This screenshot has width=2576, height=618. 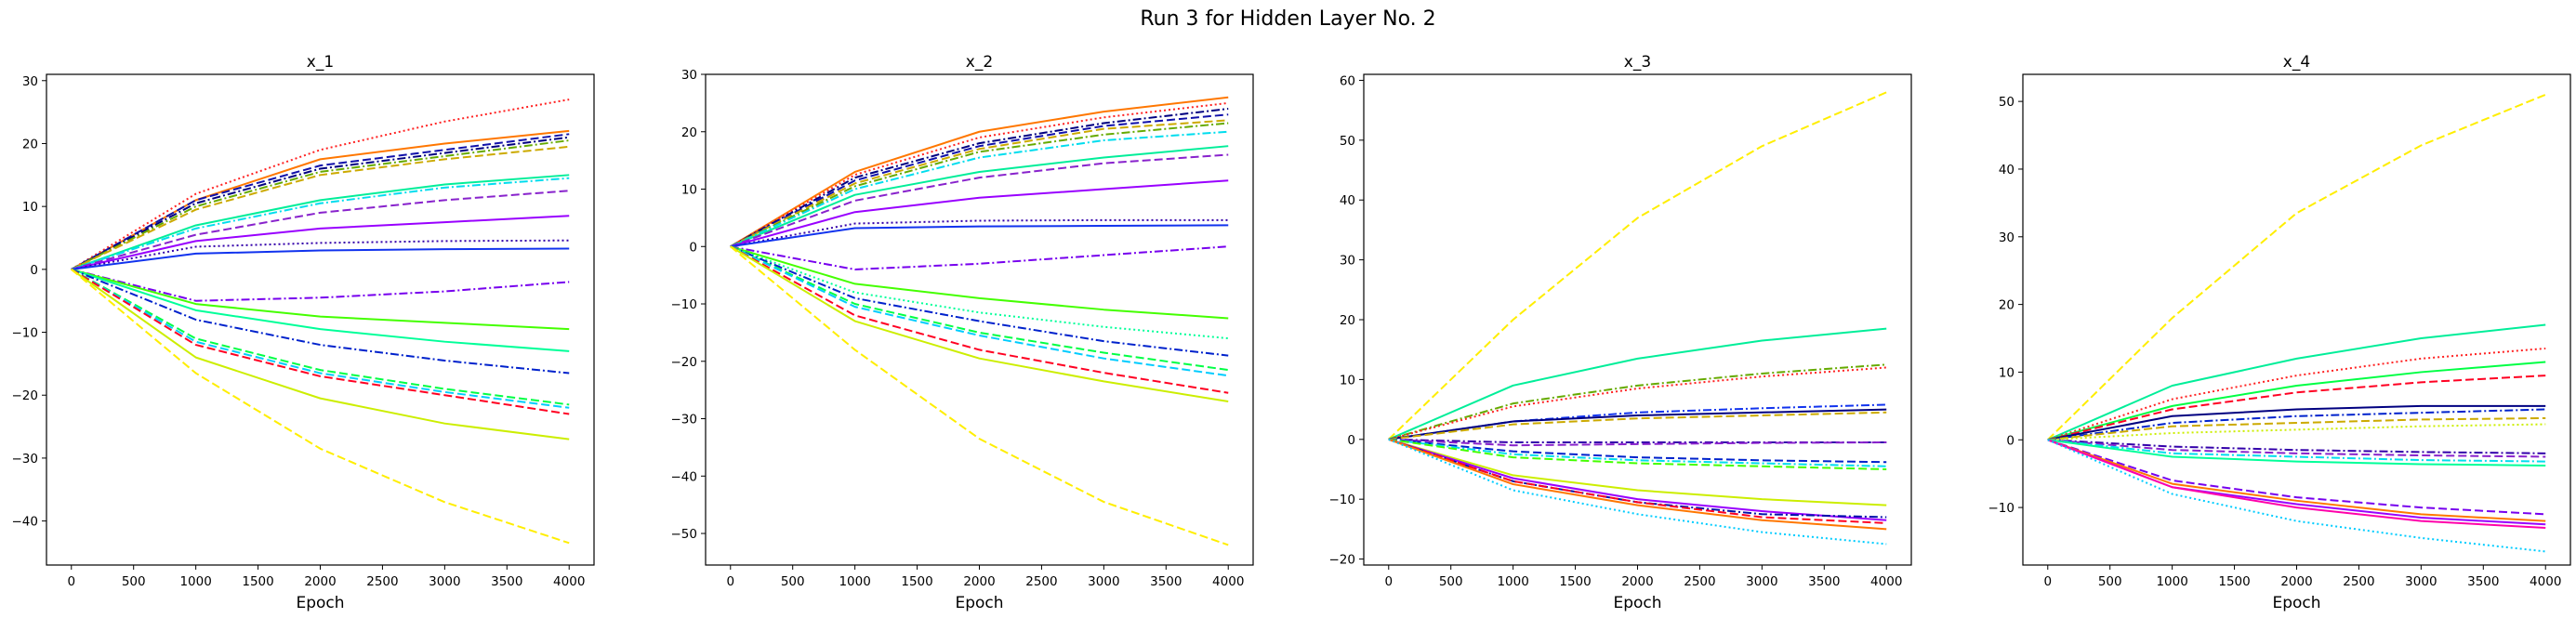 I want to click on y-tick-label: 50, so click(x=2007, y=102).